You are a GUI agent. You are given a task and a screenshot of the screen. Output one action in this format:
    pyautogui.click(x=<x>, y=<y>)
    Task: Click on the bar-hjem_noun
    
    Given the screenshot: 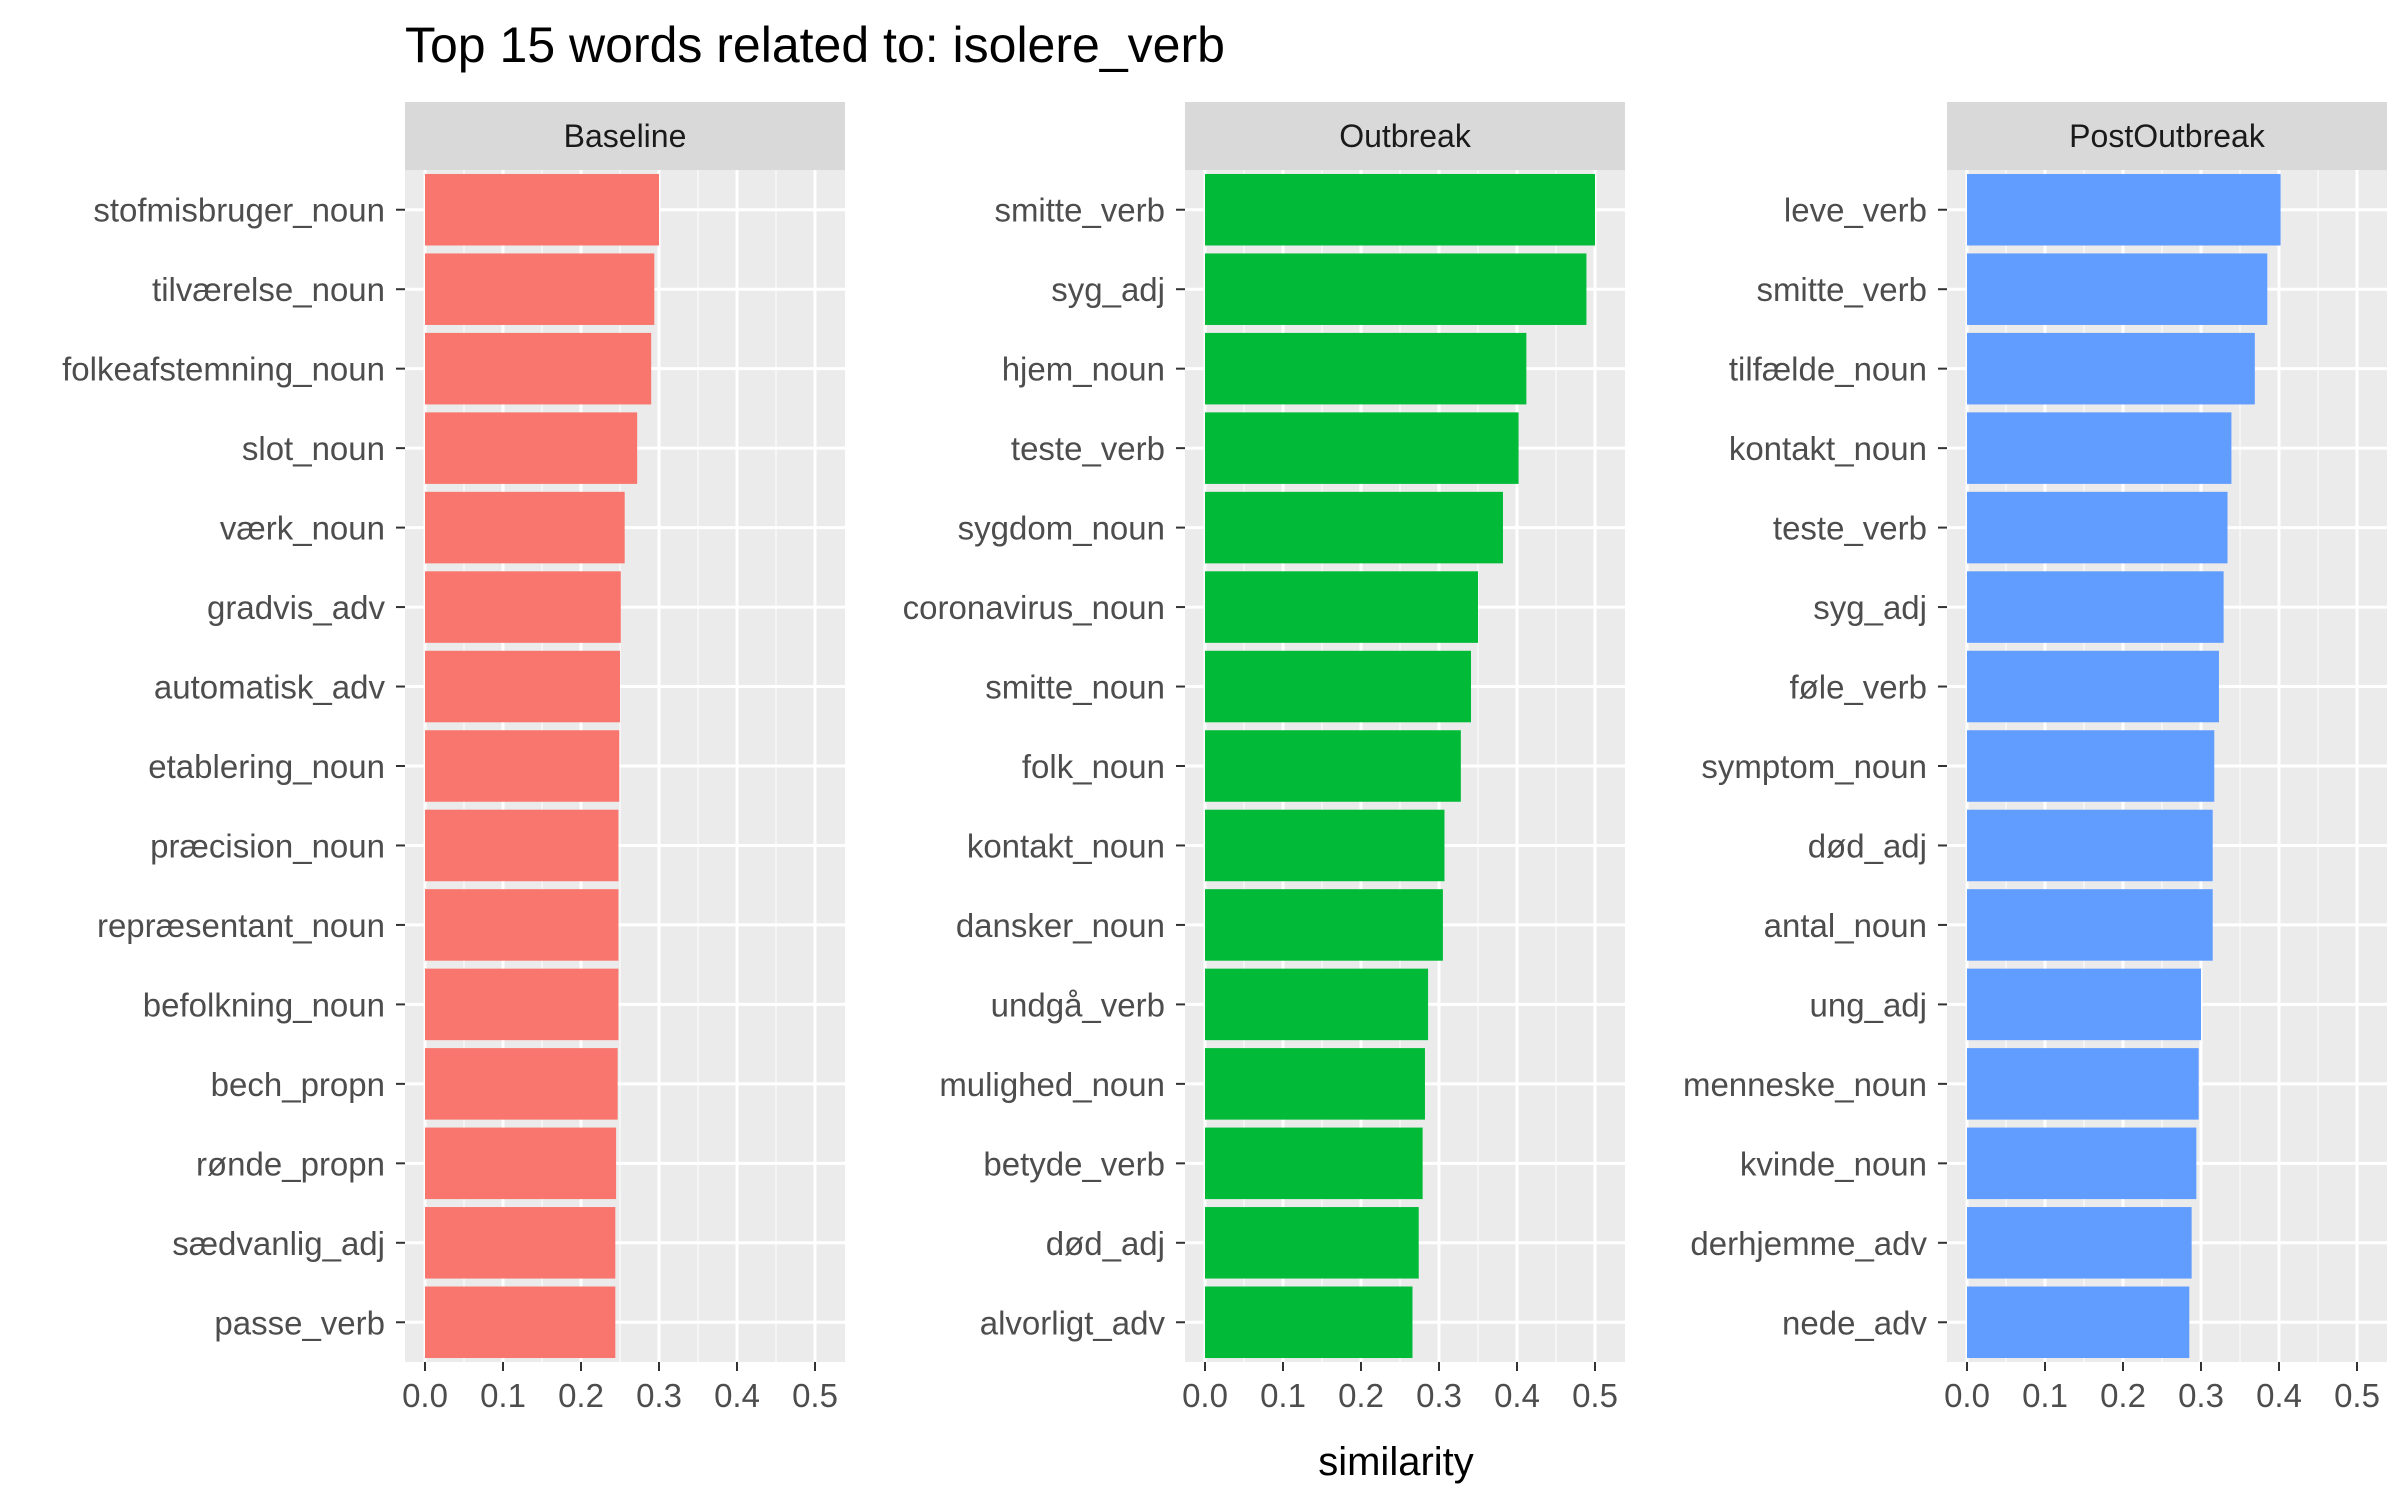 What is the action you would take?
    pyautogui.click(x=1366, y=368)
    